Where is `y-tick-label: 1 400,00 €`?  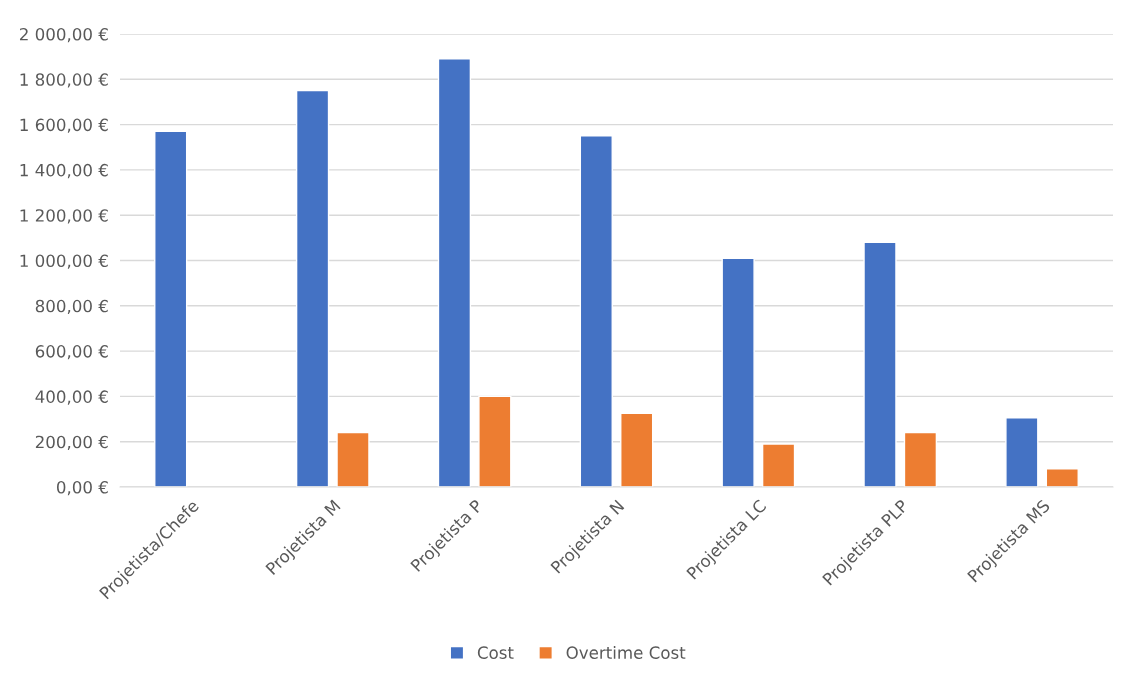 y-tick-label: 1 400,00 € is located at coordinates (64, 171).